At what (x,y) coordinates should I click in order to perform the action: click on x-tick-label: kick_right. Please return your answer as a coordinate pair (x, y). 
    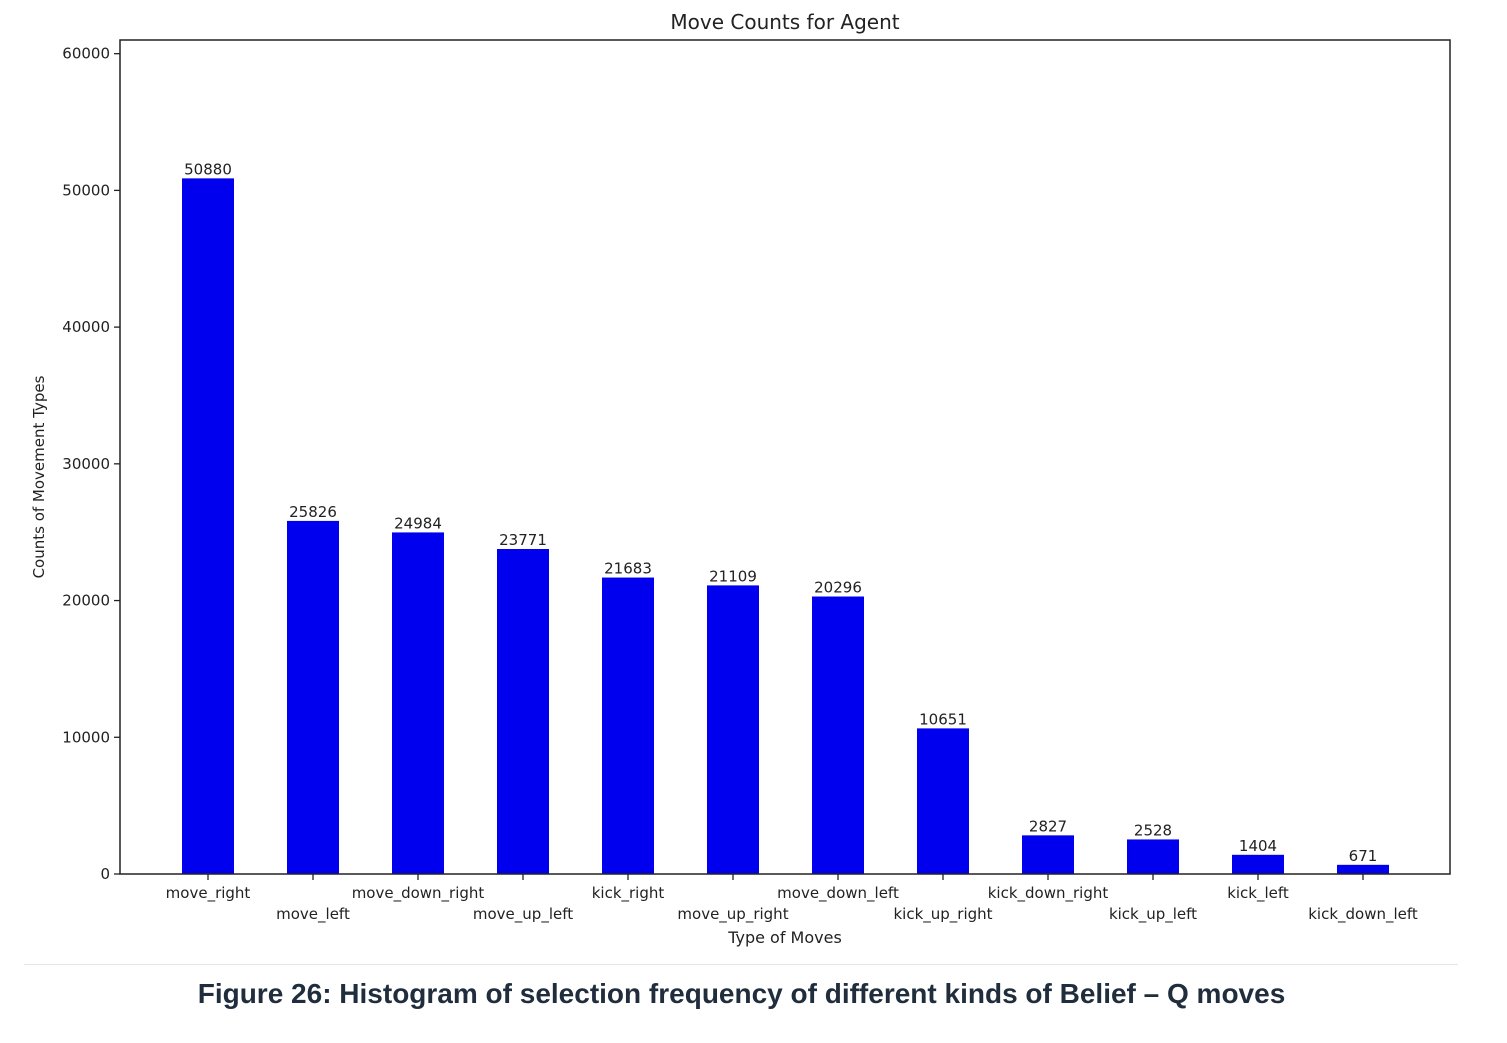
    Looking at the image, I should click on (628, 893).